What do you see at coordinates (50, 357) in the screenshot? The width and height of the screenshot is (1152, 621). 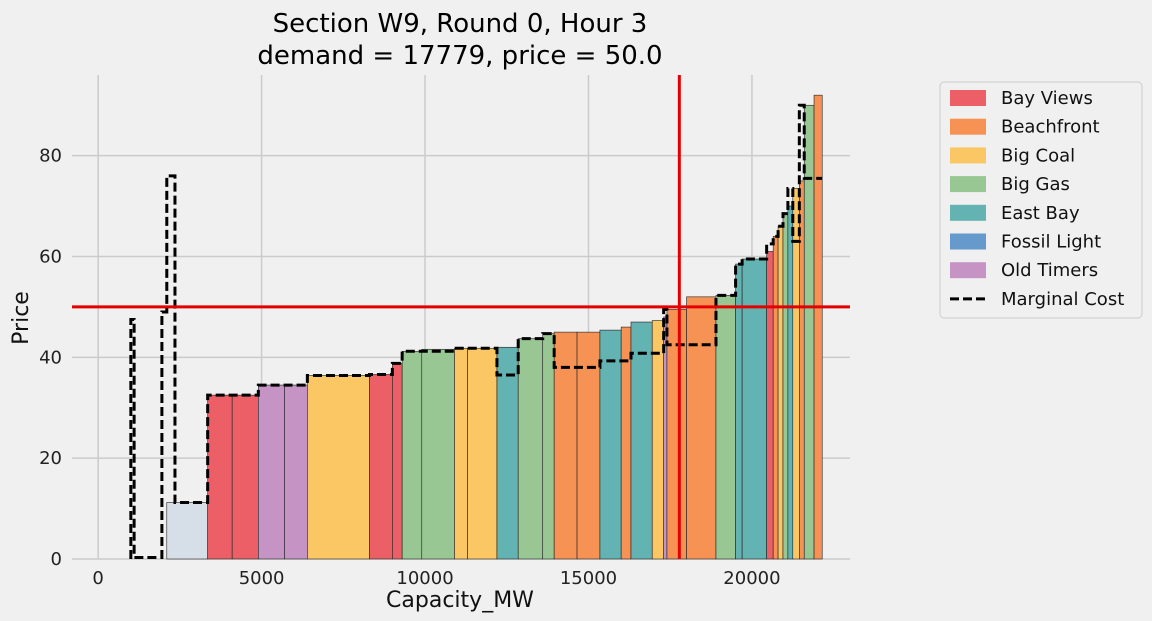 I see `y-tick-label: 40` at bounding box center [50, 357].